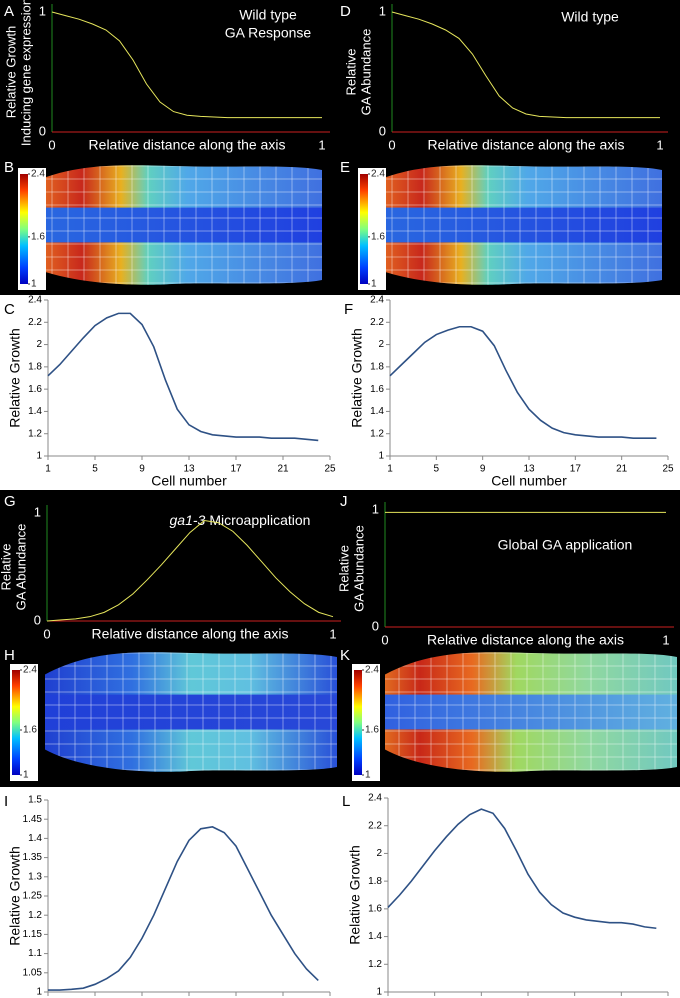 The width and height of the screenshot is (680, 998). What do you see at coordinates (33, 972) in the screenshot?
I see `y-tick-label: 1.05` at bounding box center [33, 972].